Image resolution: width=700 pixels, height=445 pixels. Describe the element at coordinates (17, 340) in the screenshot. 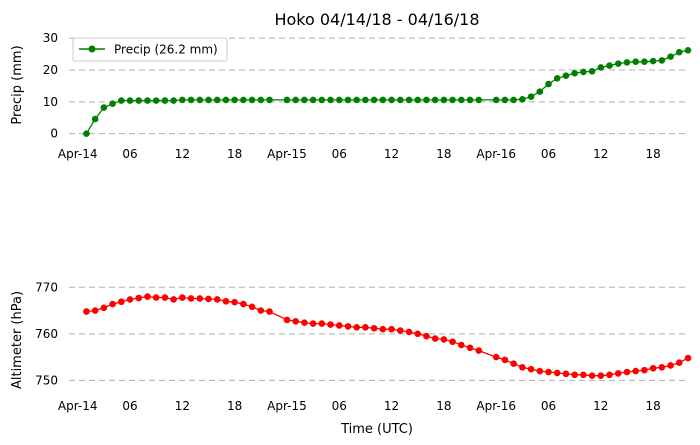

I see `altimeter-y-axis-label: Altimeter (hPa)` at that location.